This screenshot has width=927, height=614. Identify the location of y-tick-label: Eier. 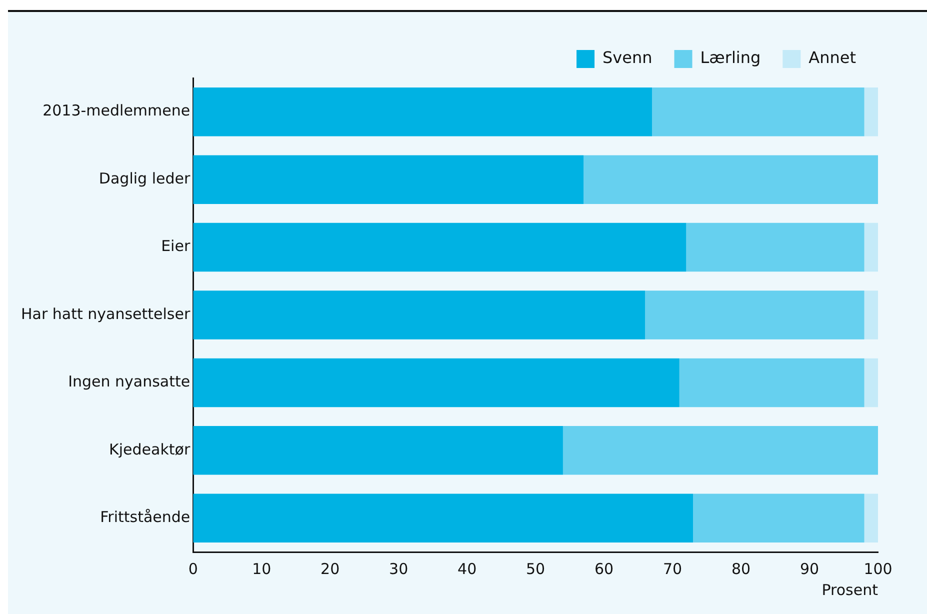
(176, 246).